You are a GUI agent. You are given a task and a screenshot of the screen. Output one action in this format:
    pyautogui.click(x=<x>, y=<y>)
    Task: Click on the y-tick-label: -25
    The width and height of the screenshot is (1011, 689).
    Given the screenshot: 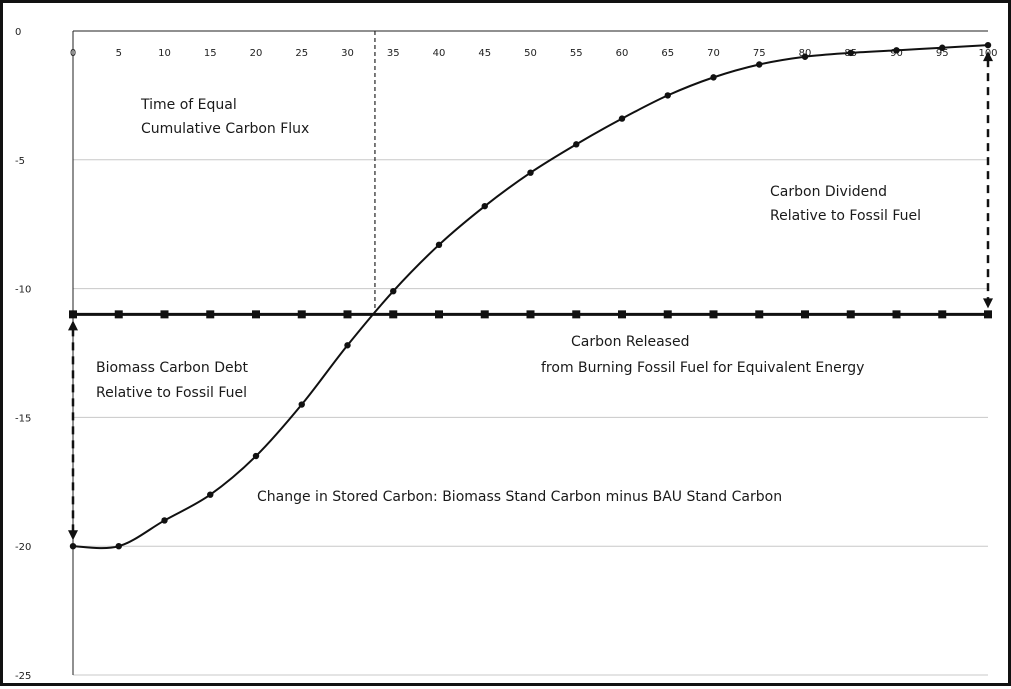 What is the action you would take?
    pyautogui.click(x=23, y=676)
    